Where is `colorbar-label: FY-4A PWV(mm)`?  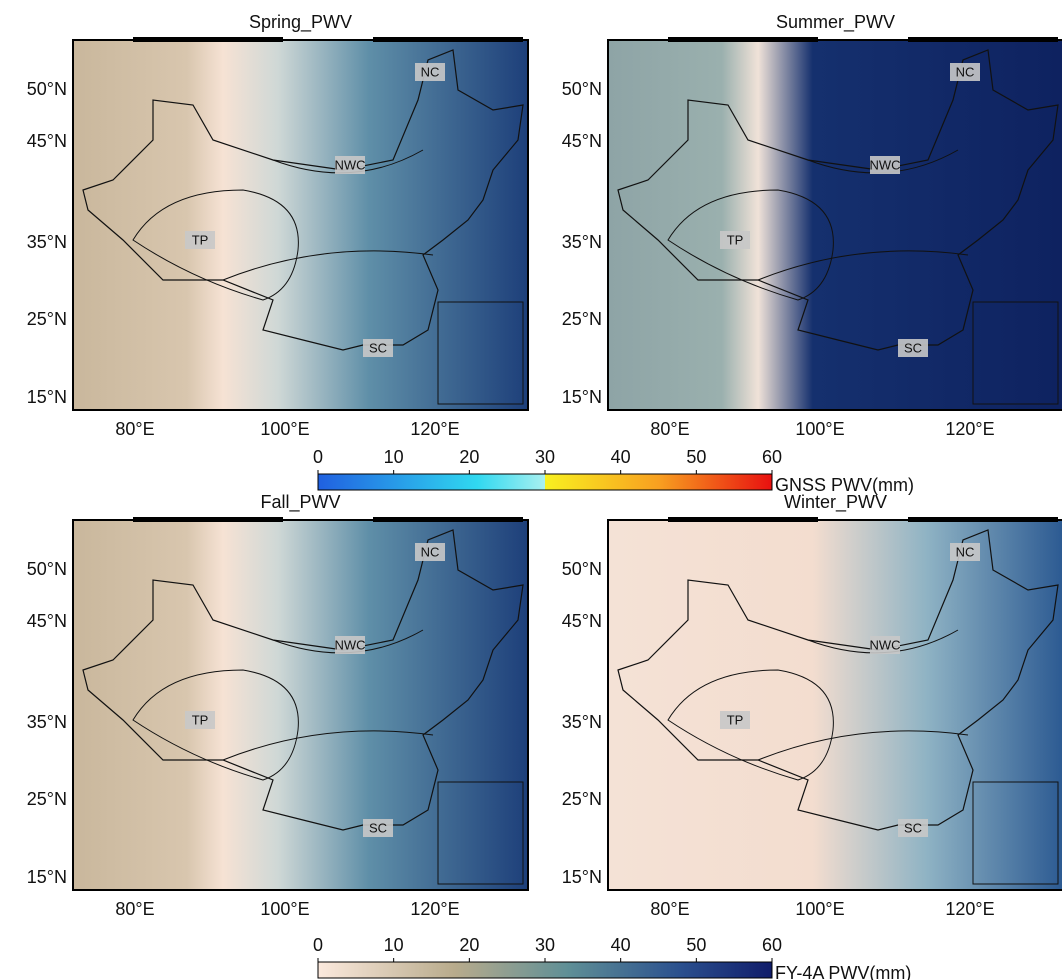
colorbar-label: FY-4A PWV(mm) is located at coordinates (843, 971).